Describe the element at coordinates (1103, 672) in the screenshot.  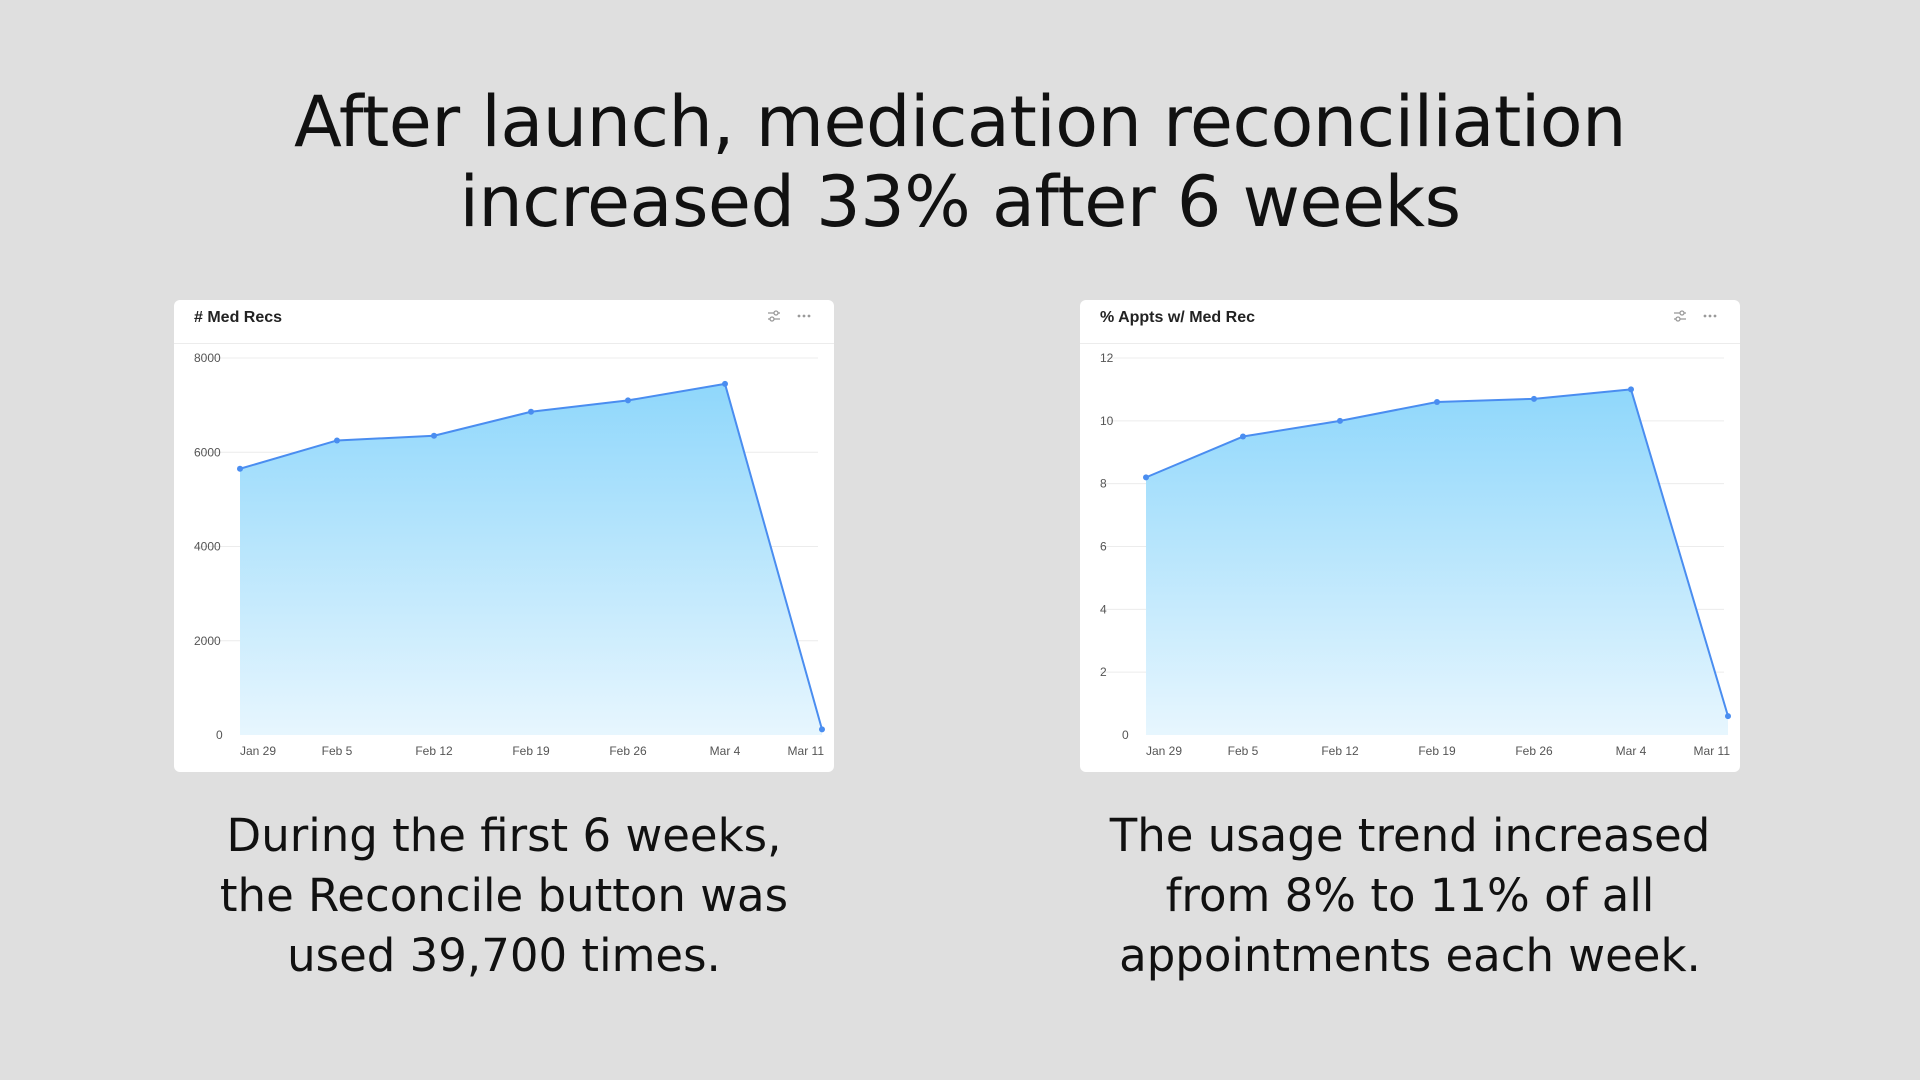
I see `y-tick-label: 2` at that location.